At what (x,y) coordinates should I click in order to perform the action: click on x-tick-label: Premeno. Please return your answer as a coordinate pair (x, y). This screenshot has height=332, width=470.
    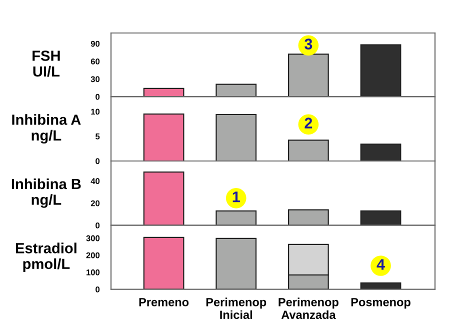
    Looking at the image, I should click on (164, 302).